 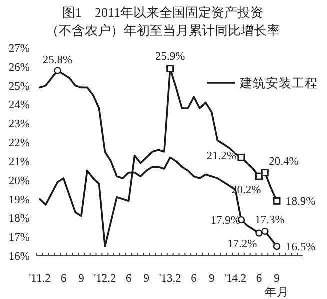 What do you see at coordinates (163, 30) in the screenshot?
I see `subtitle: （不含农户）年初至当月累计同比增长率` at bounding box center [163, 30].